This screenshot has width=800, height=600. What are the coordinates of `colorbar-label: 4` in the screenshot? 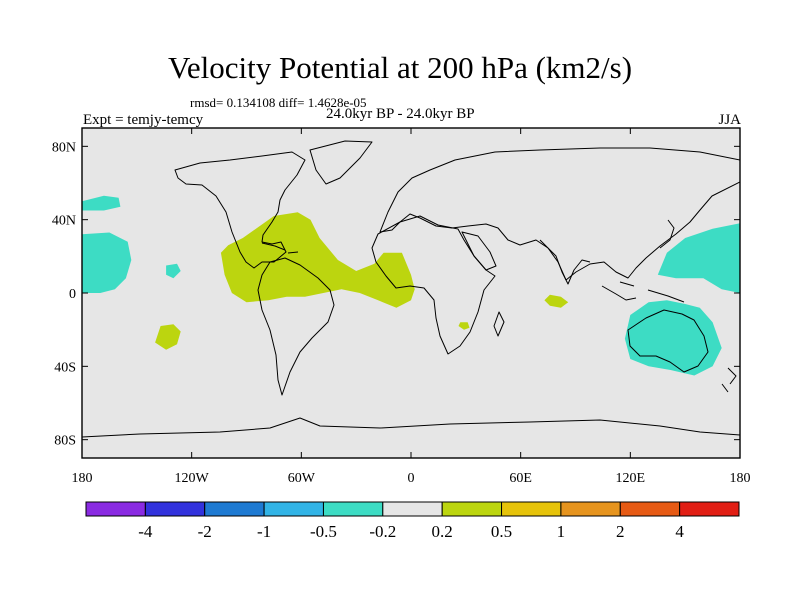 It's located at (679, 531).